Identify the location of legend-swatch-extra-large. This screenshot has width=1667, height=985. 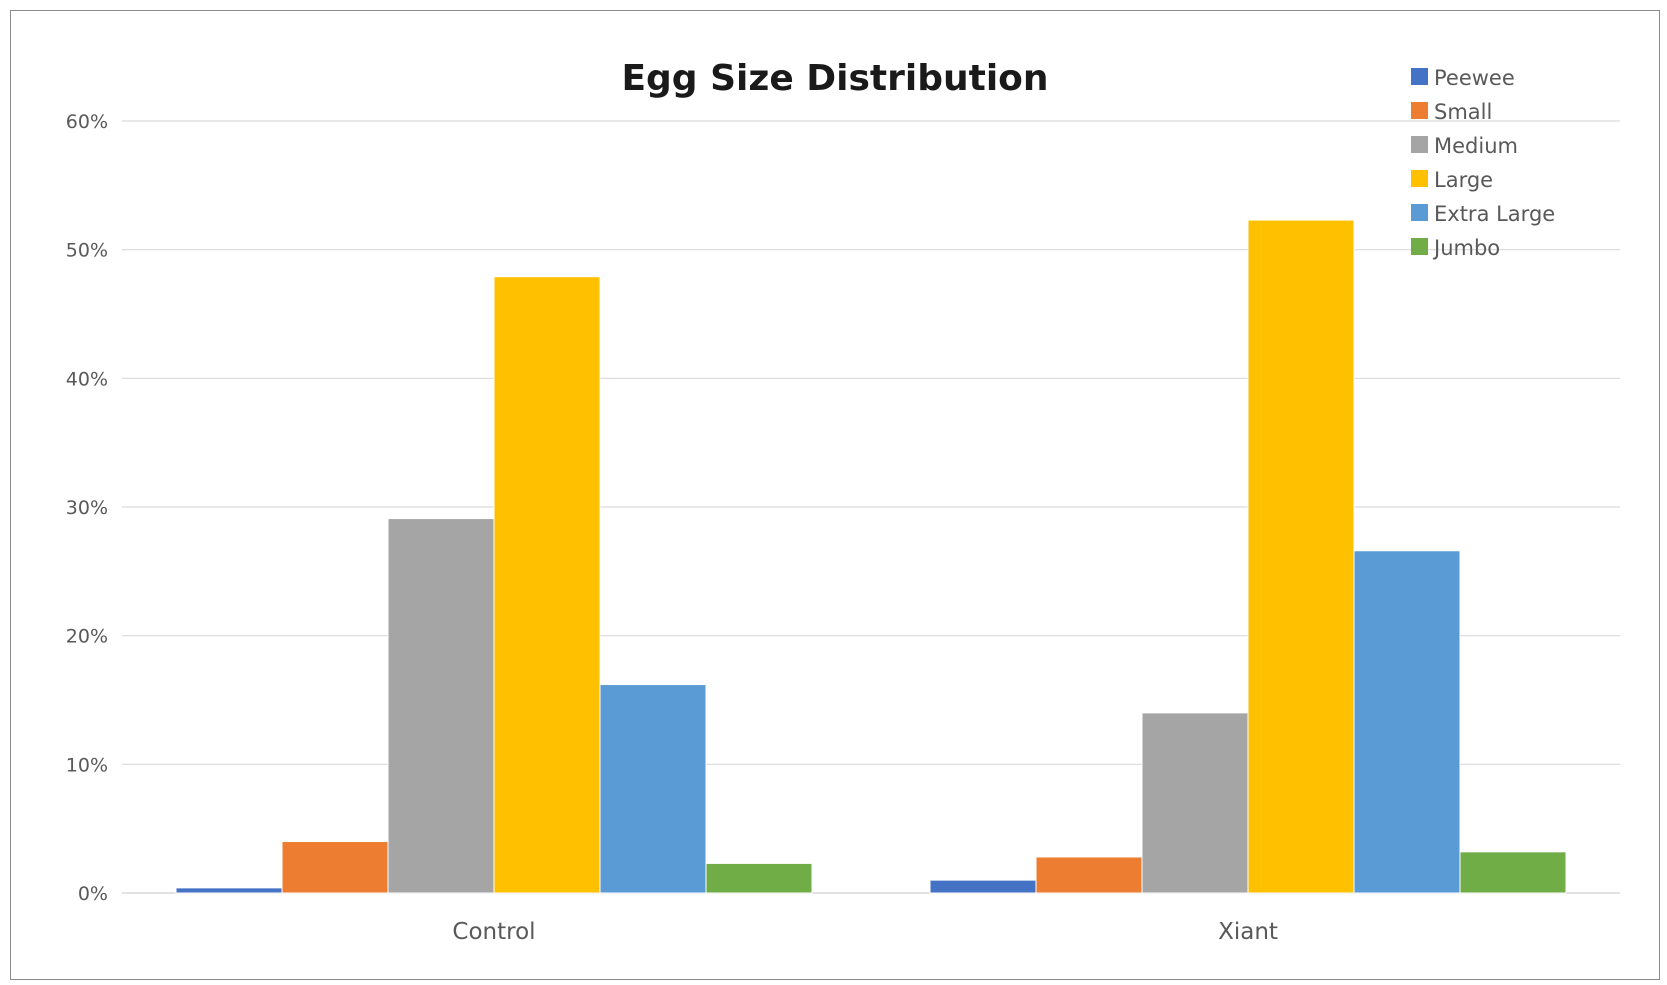
(1419, 212).